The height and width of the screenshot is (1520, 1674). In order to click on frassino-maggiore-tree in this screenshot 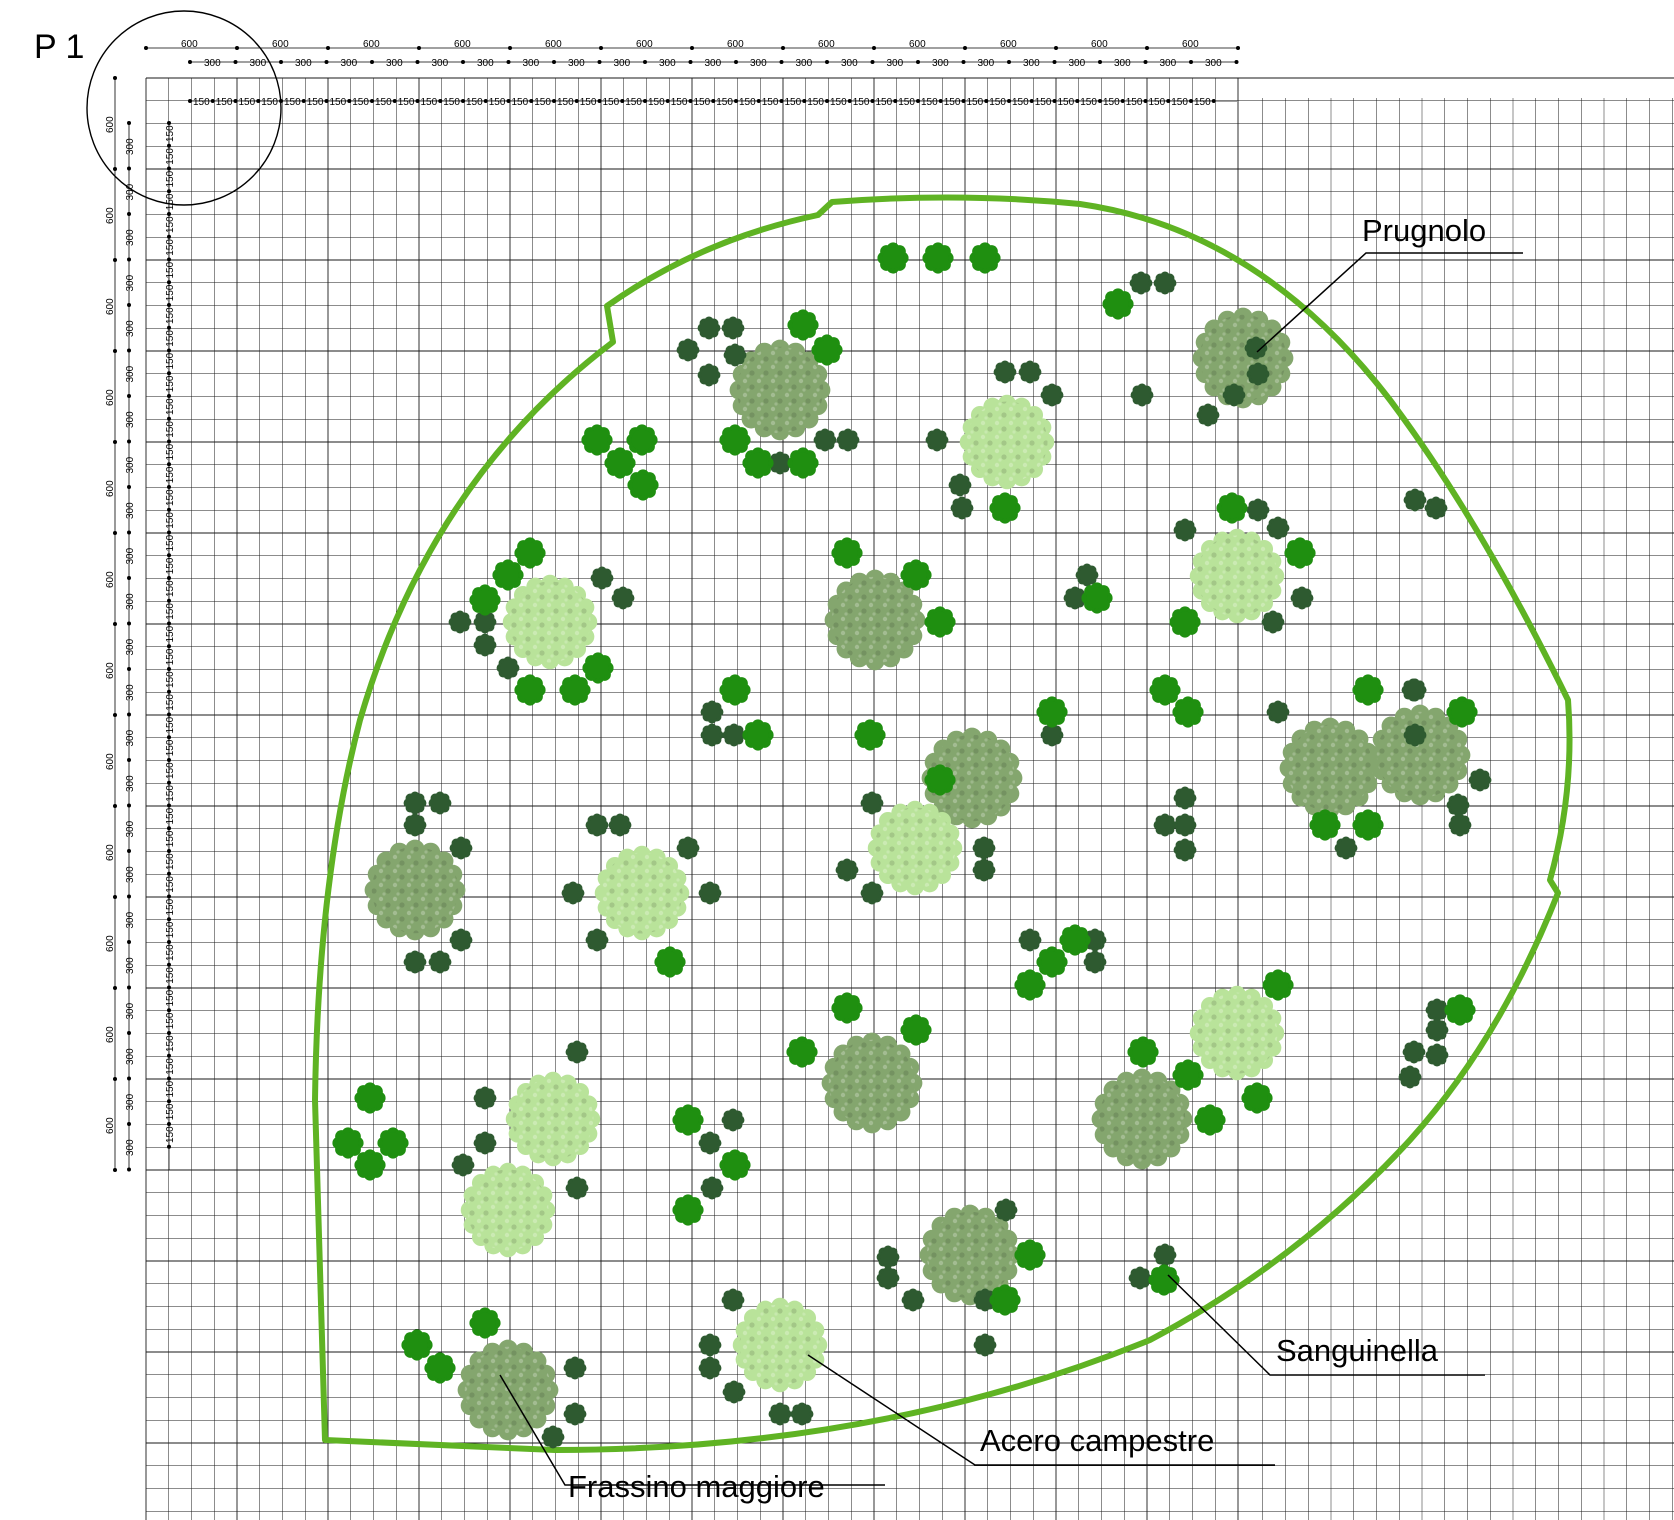, I will do `click(872, 1083)`.